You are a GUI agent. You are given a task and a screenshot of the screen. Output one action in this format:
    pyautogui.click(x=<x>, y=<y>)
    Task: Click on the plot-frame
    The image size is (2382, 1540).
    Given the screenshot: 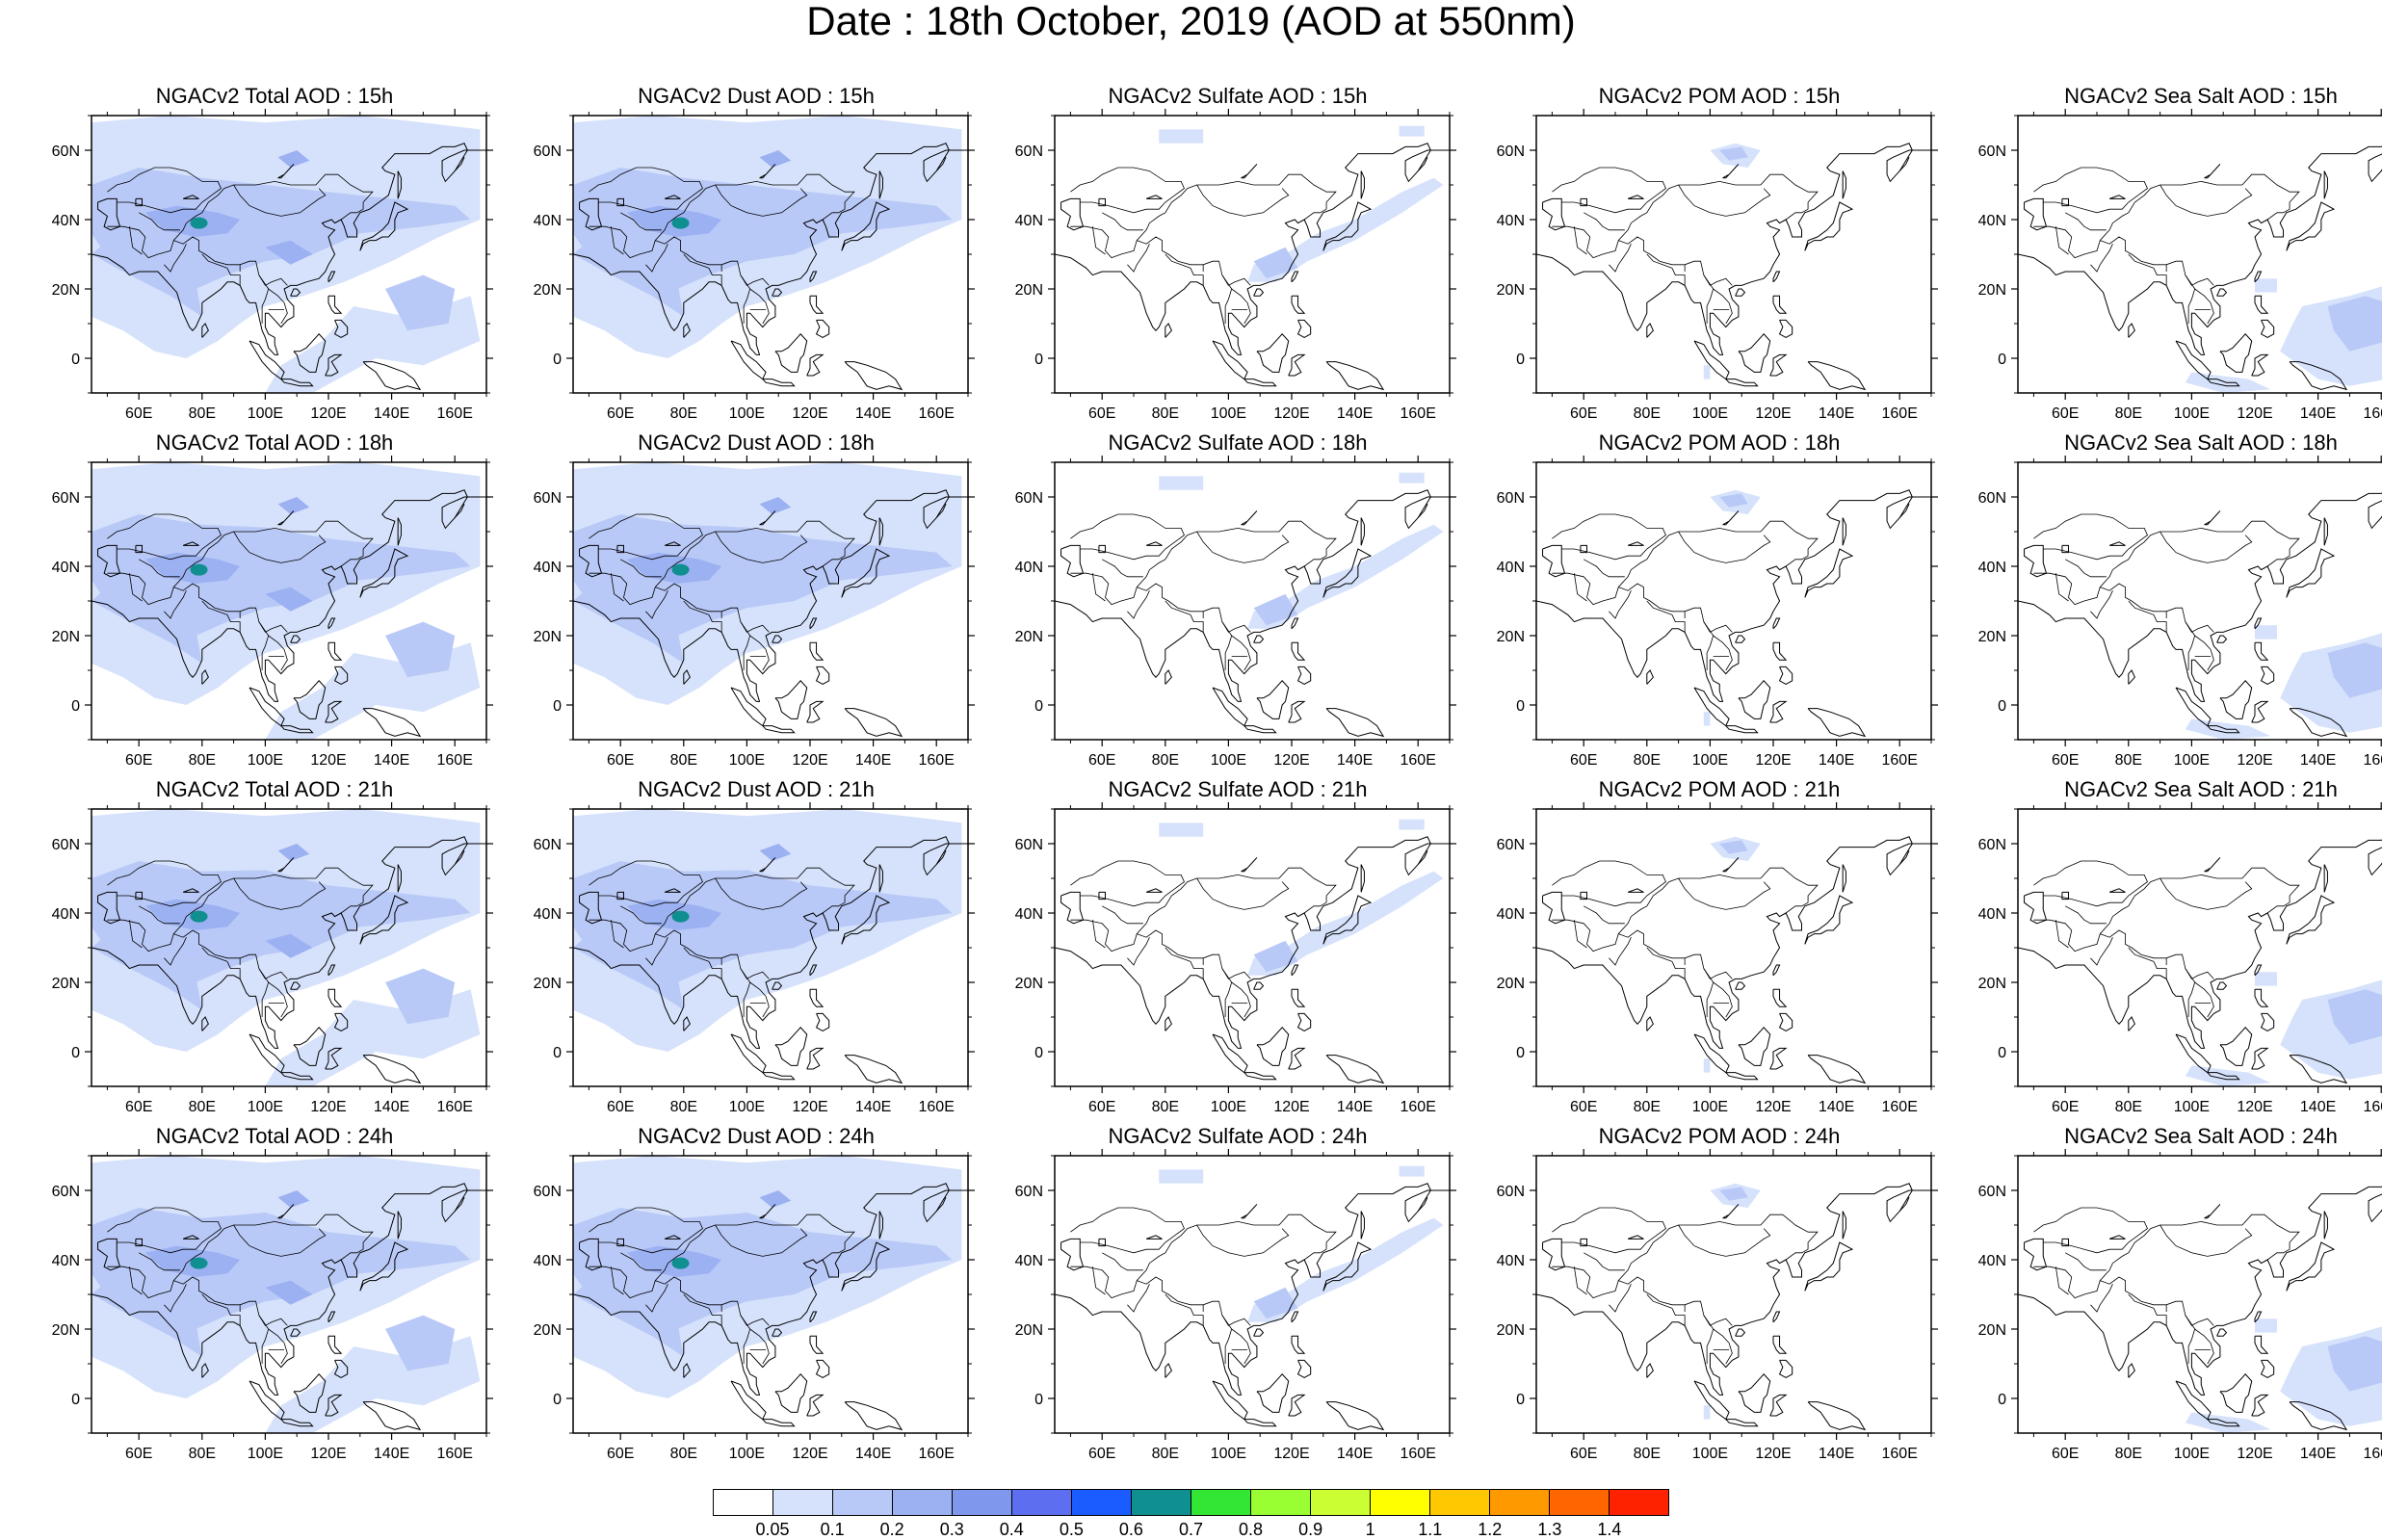 What is the action you would take?
    pyautogui.click(x=1252, y=255)
    